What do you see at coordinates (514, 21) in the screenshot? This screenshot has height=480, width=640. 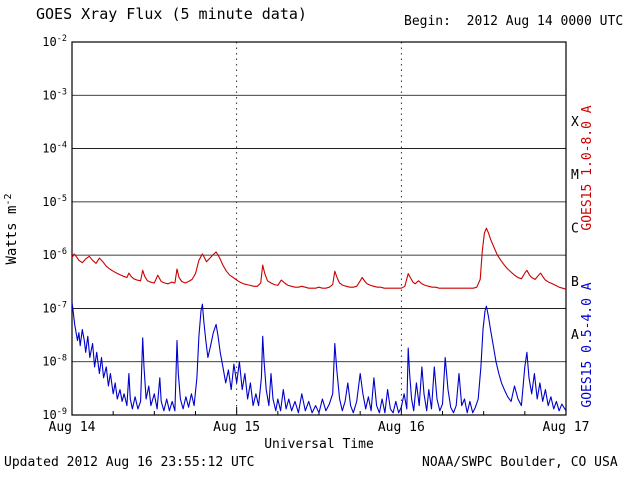 I see `begin-timestamp: Begin: 2012 Aug 14 0000 UTC` at bounding box center [514, 21].